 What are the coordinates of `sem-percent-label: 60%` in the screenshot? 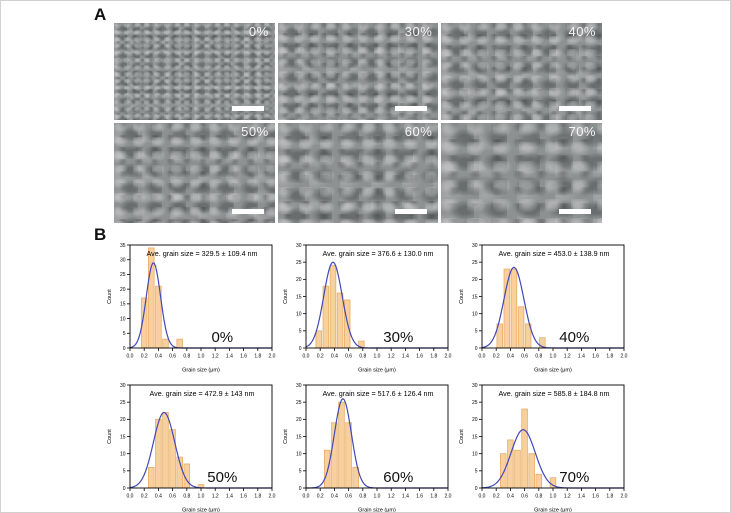 It's located at (418, 131).